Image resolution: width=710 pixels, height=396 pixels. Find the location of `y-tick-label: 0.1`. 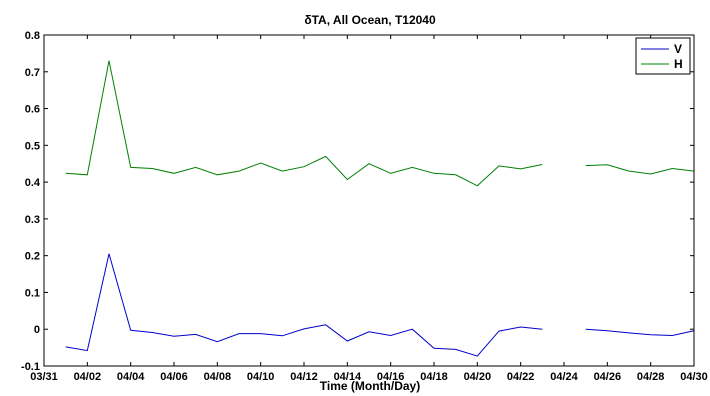

y-tick-label: 0.1 is located at coordinates (32, 293).